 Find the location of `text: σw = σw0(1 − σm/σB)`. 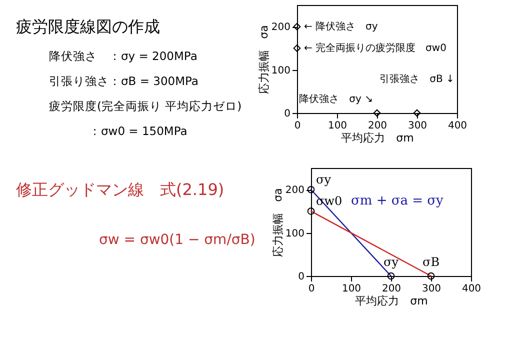

text: σw = σw0(1 − σm/σB) is located at coordinates (177, 240).